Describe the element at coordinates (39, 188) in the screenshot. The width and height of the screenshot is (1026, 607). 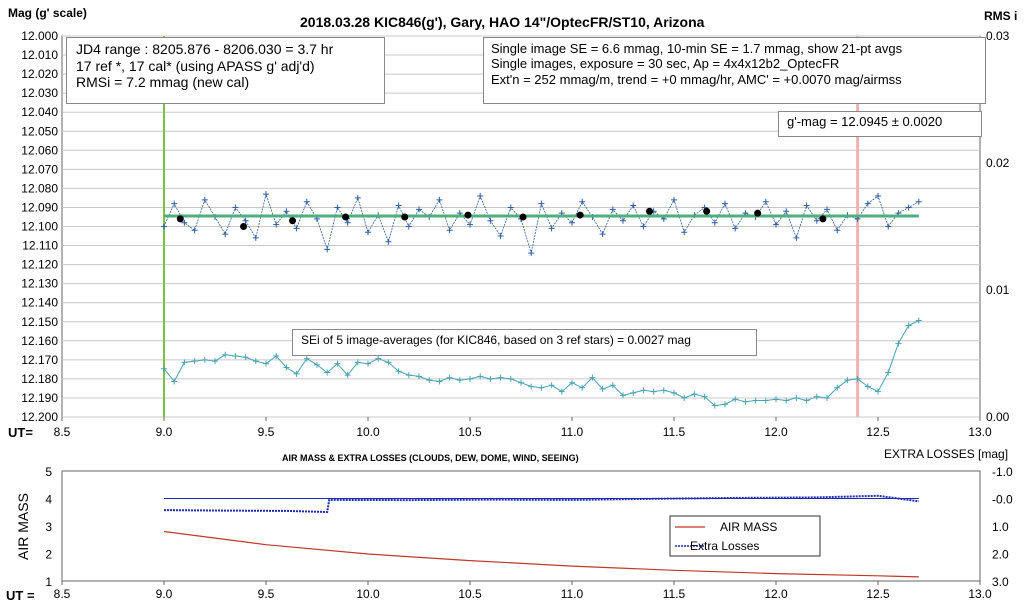
I see `light-curve-y-tick-label: 12.080` at that location.